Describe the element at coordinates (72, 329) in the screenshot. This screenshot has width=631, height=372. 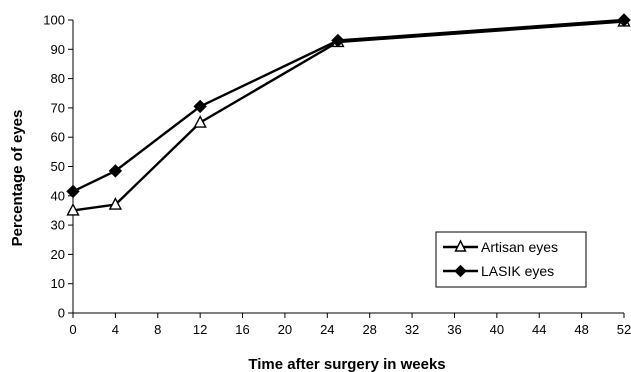
I see `x-tick-label: 0` at that location.